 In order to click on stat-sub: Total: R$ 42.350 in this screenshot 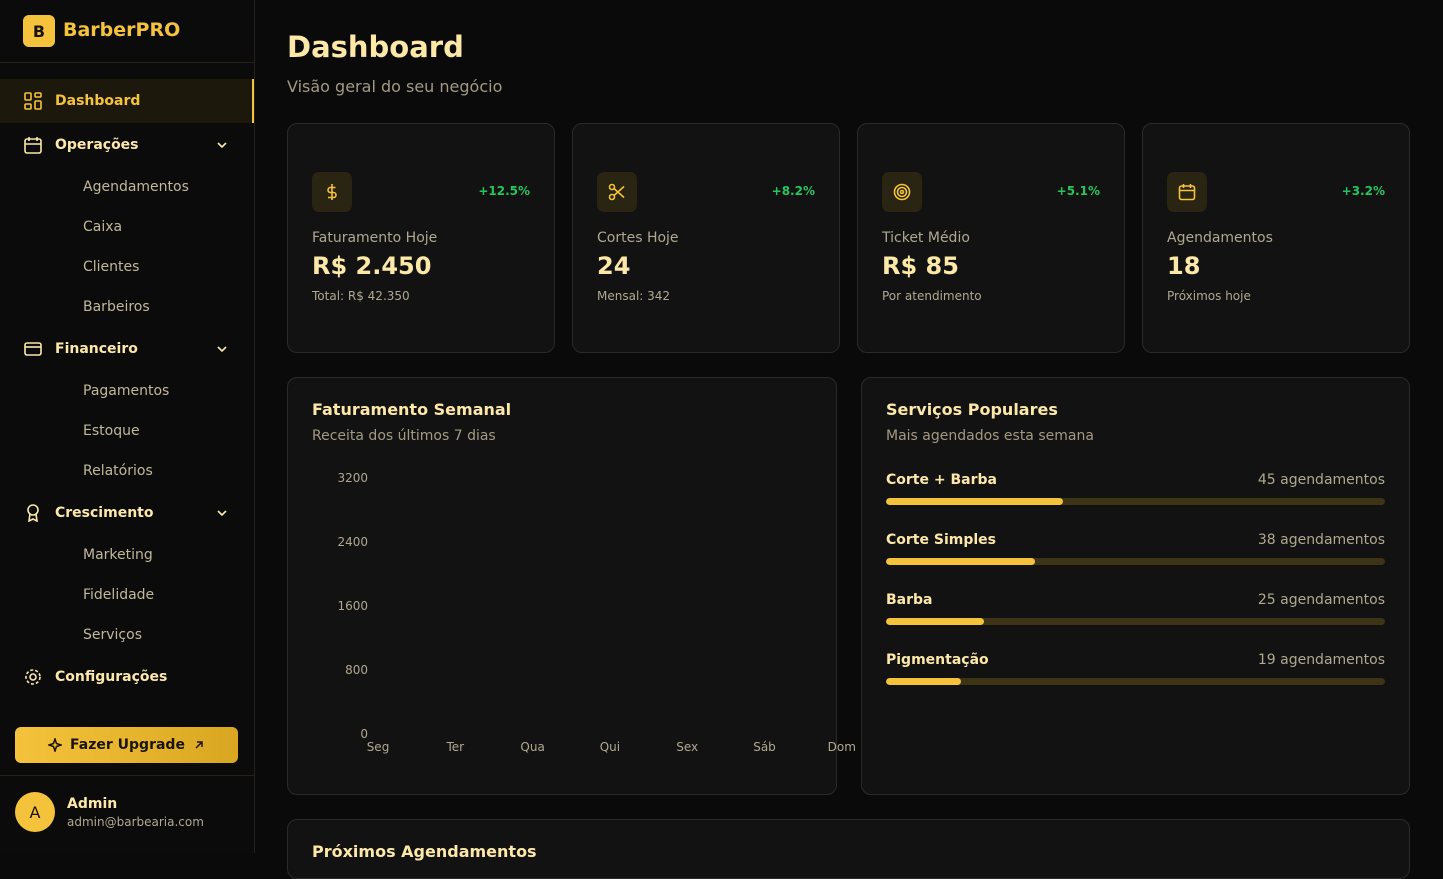, I will do `click(361, 296)`.